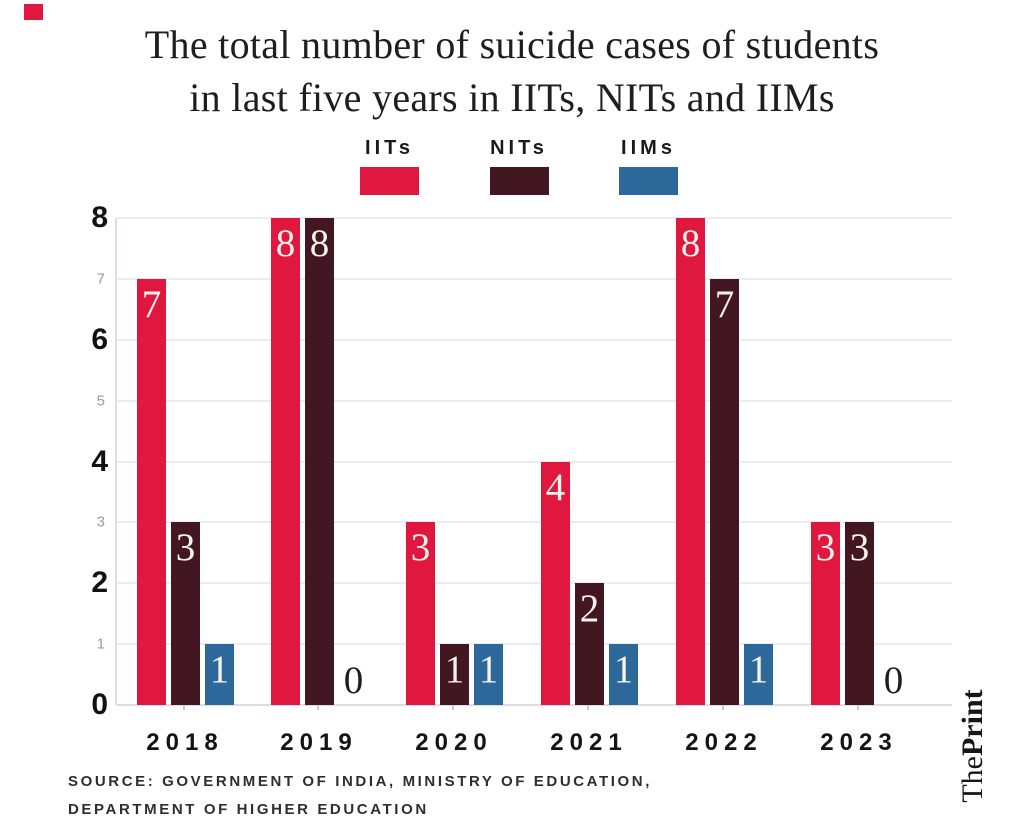 This screenshot has width=1024, height=839. Describe the element at coordinates (519, 181) in the screenshot. I see `legend-swatch-nits` at that location.